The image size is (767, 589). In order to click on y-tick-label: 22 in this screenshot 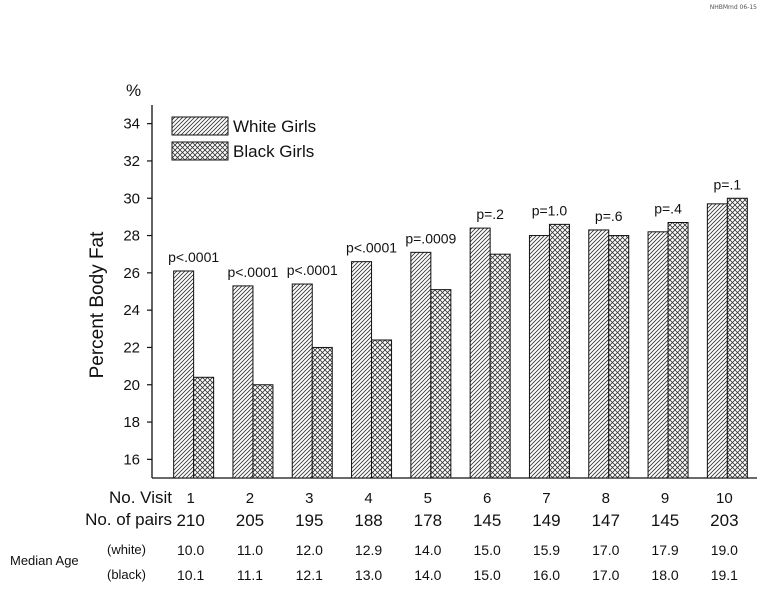, I will do `click(131, 347)`.